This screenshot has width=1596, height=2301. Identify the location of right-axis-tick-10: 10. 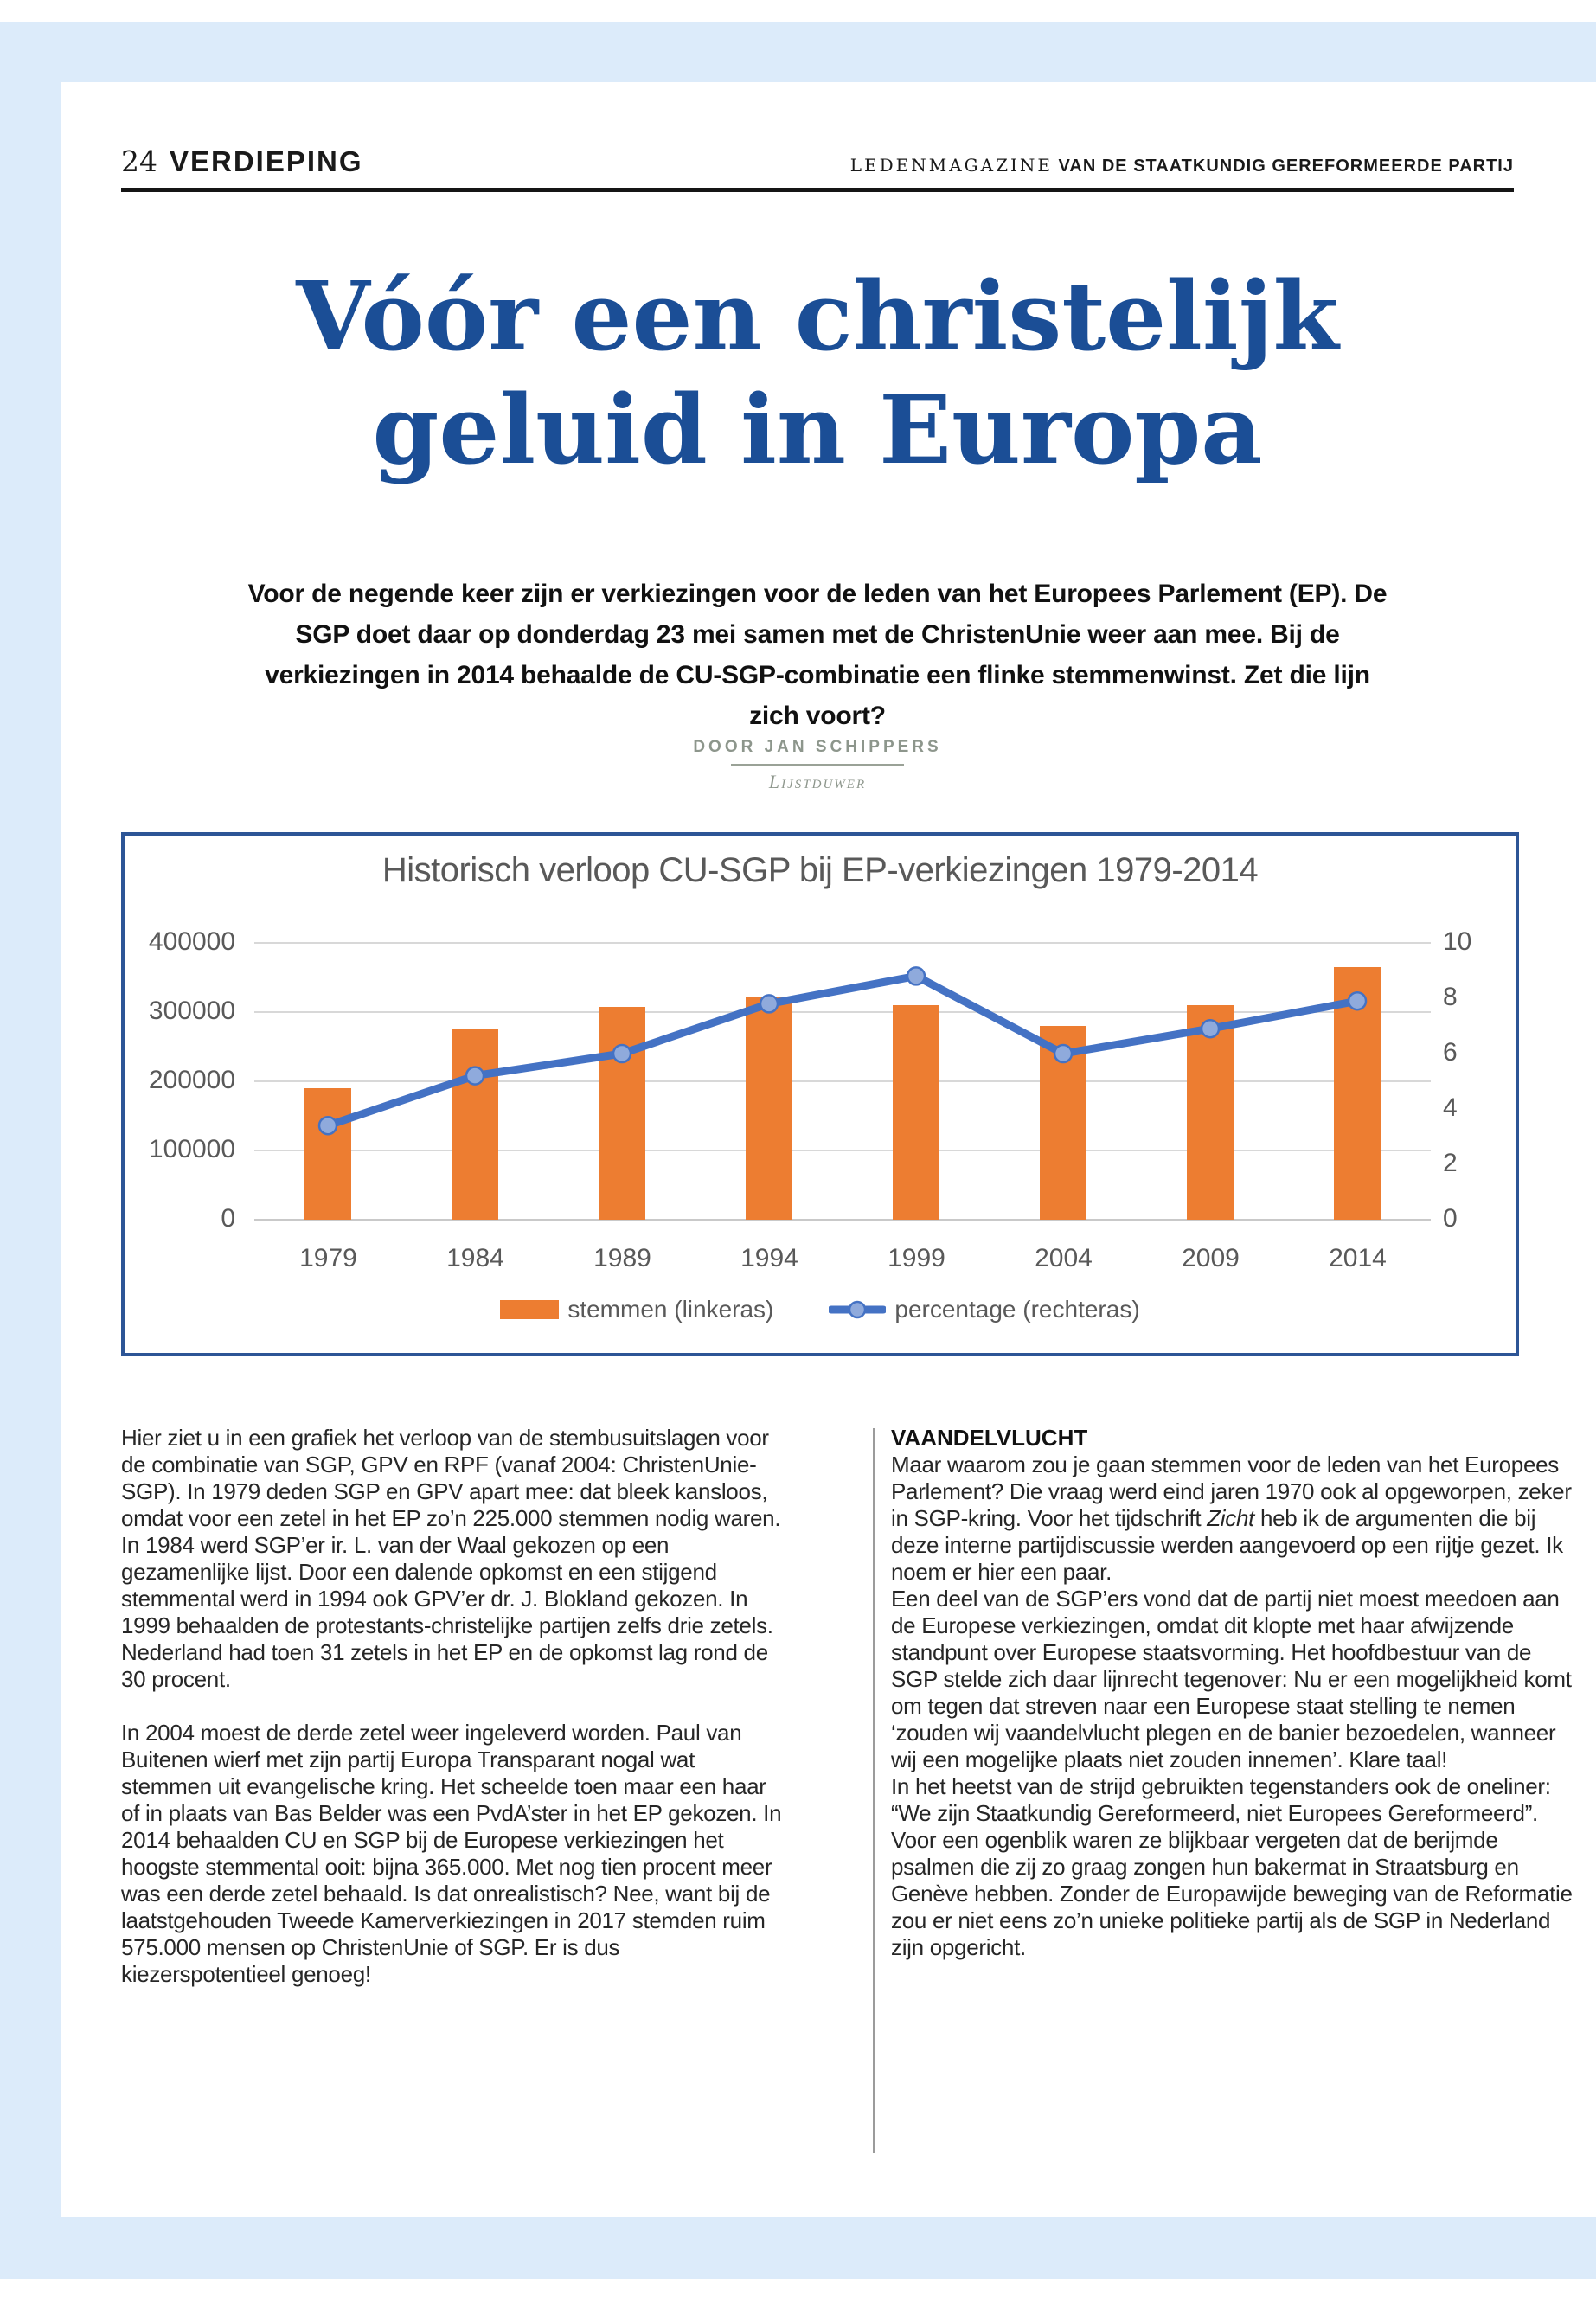
(1457, 941).